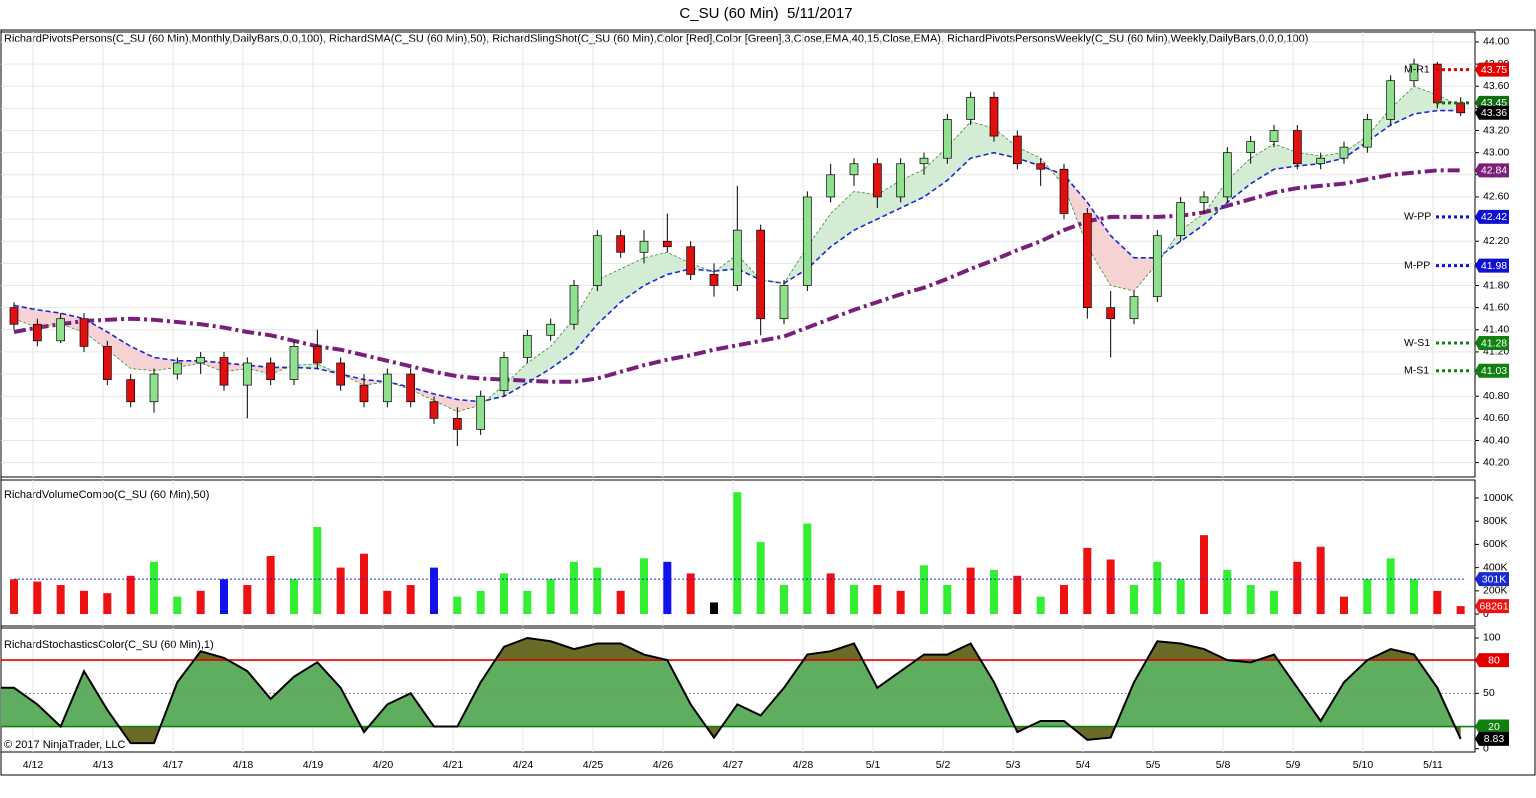 This screenshot has height=798, width=1536. Describe the element at coordinates (1083, 765) in the screenshot. I see `x-tick-label: 5/4` at that location.